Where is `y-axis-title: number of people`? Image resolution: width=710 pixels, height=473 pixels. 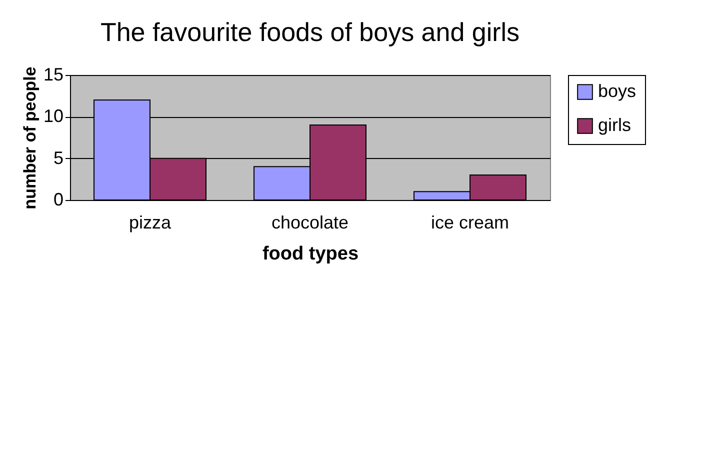
y-axis-title: number of people is located at coordinates (30, 138).